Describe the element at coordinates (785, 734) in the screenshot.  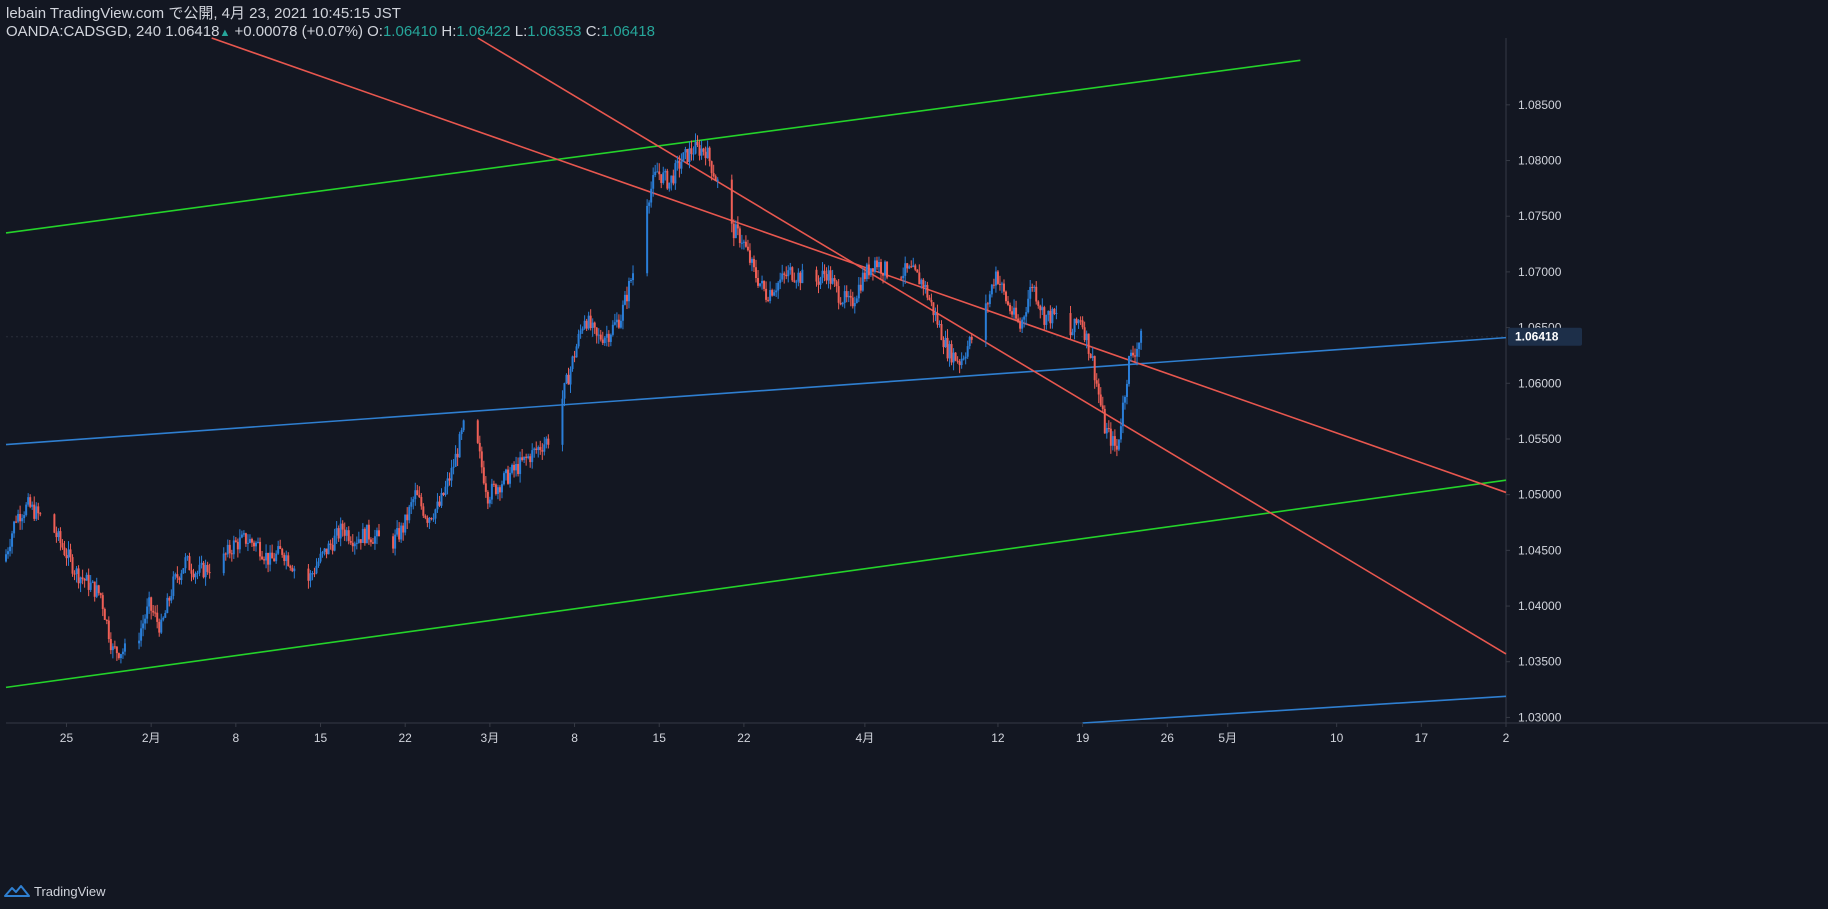
I see `time-axis: 25 2月 8 15 22 3月 8 15 22 4月 12 19 26 5月 10 17 2` at that location.